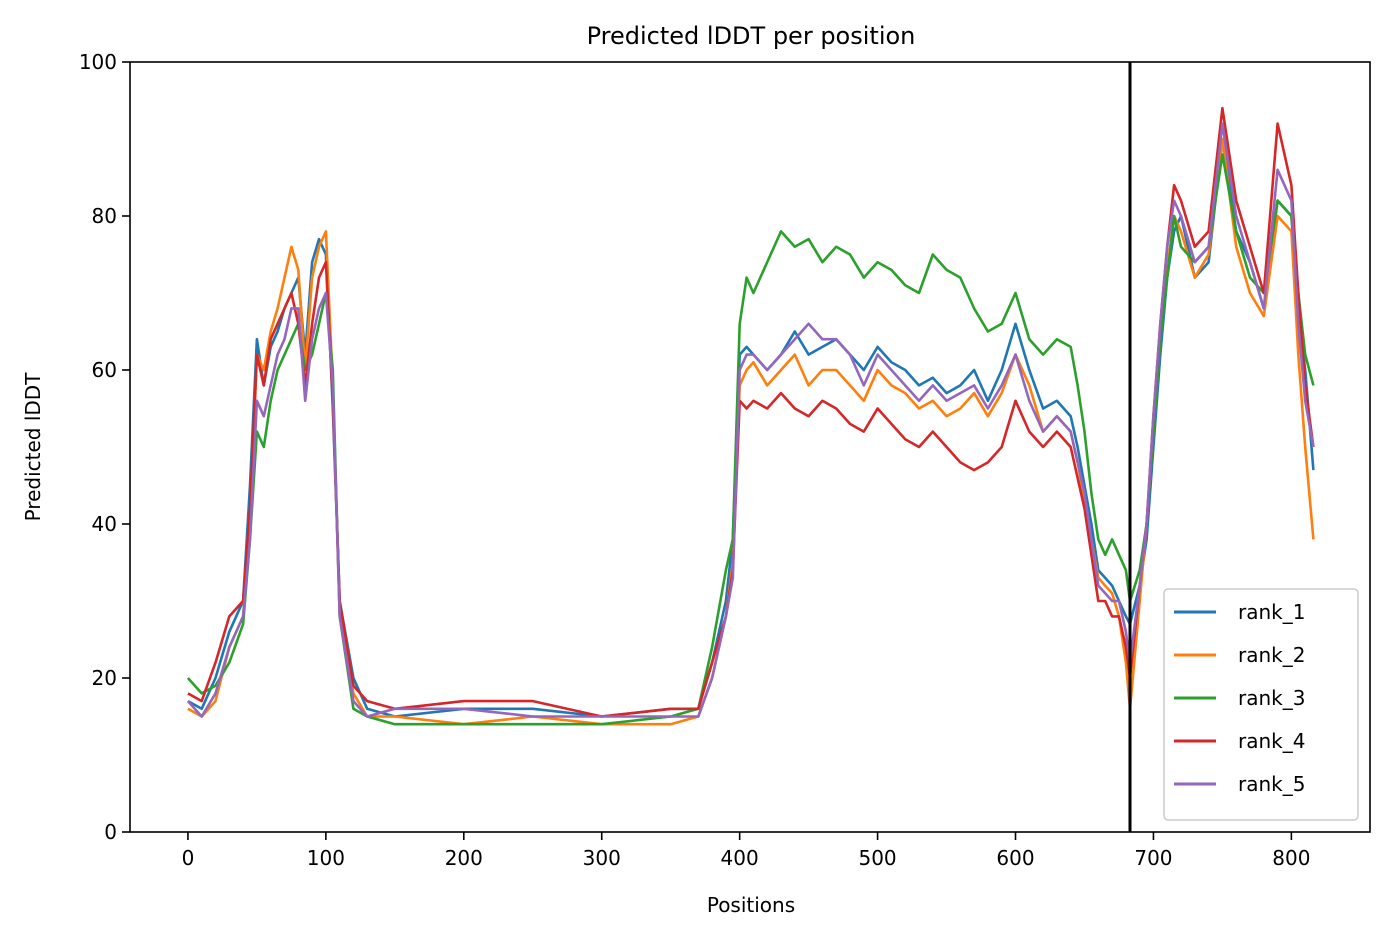  I want to click on x-tick-label: 500, so click(877, 858).